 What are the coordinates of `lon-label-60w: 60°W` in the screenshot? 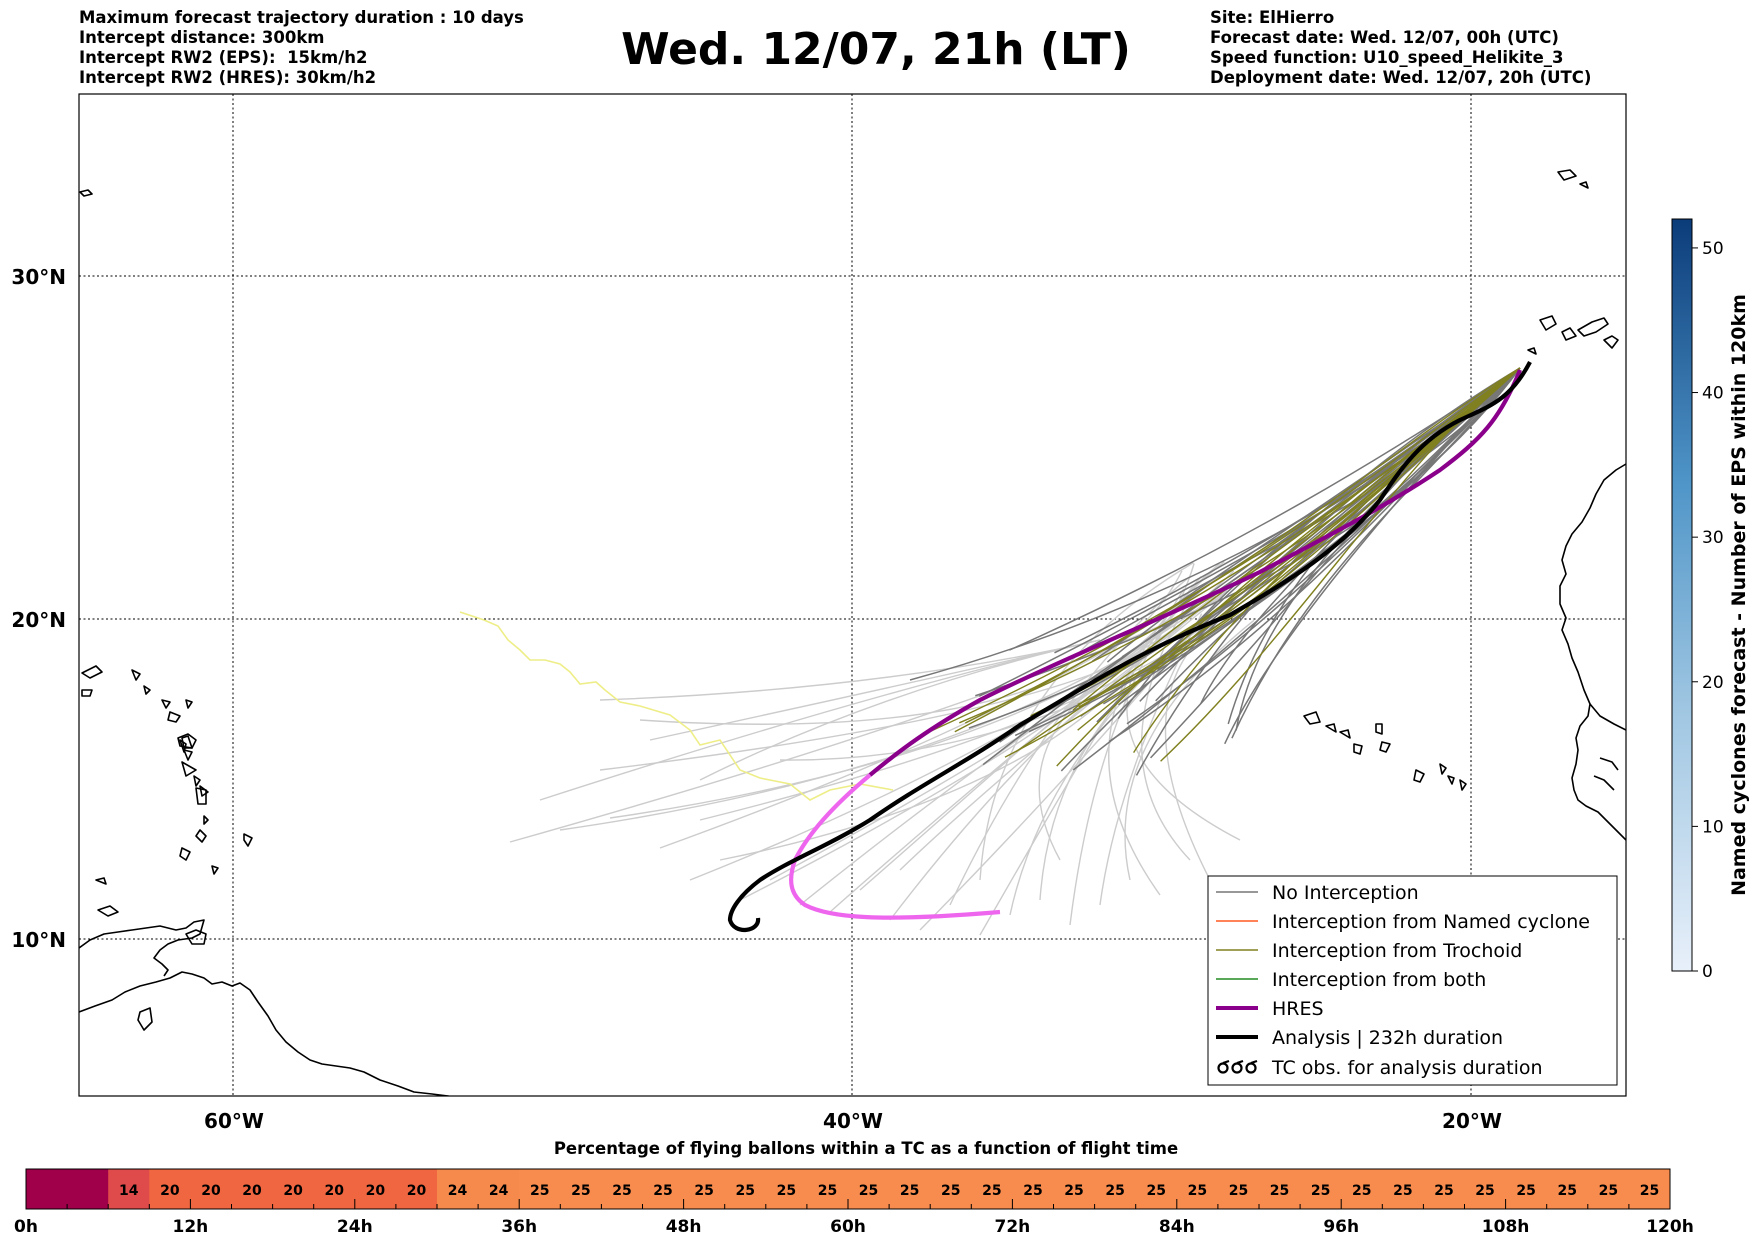 It's located at (234, 1121).